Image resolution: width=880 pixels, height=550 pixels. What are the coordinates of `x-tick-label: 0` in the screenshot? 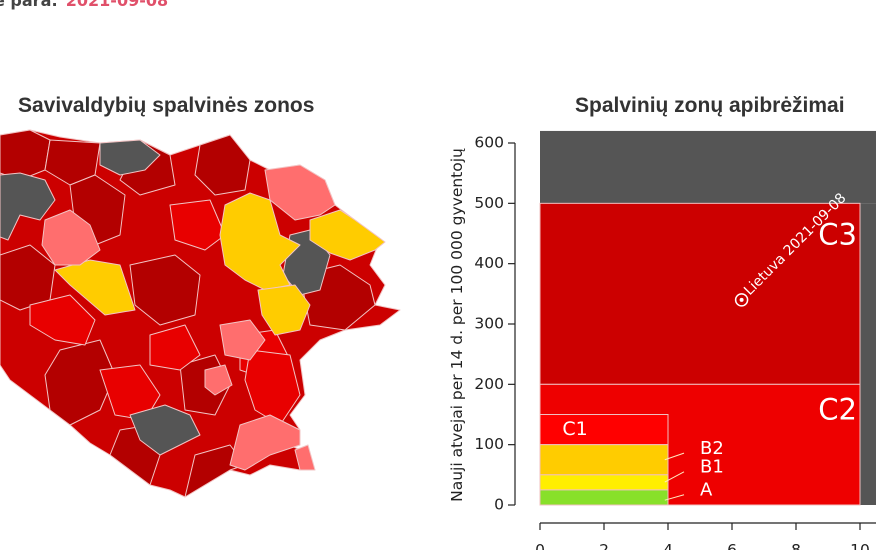 It's located at (540, 545).